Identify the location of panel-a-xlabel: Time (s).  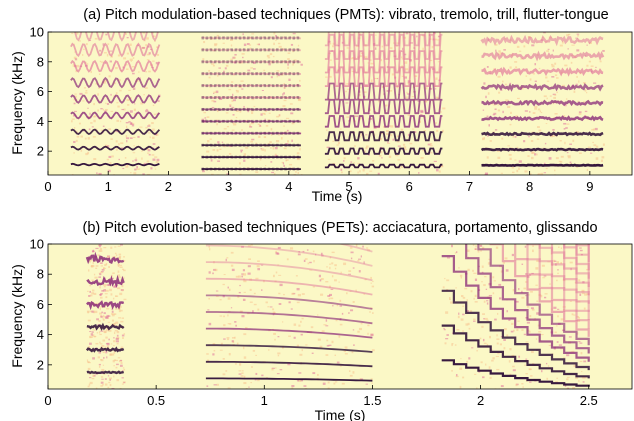
(337, 196).